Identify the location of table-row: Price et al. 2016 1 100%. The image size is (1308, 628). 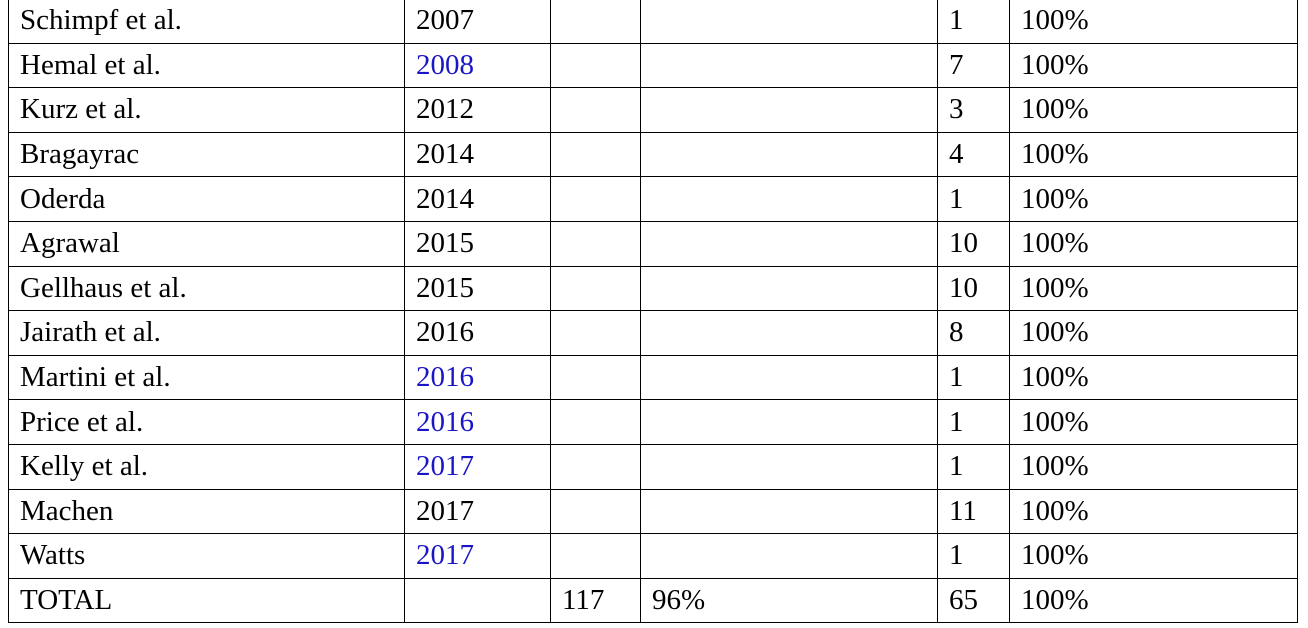
(653, 422).